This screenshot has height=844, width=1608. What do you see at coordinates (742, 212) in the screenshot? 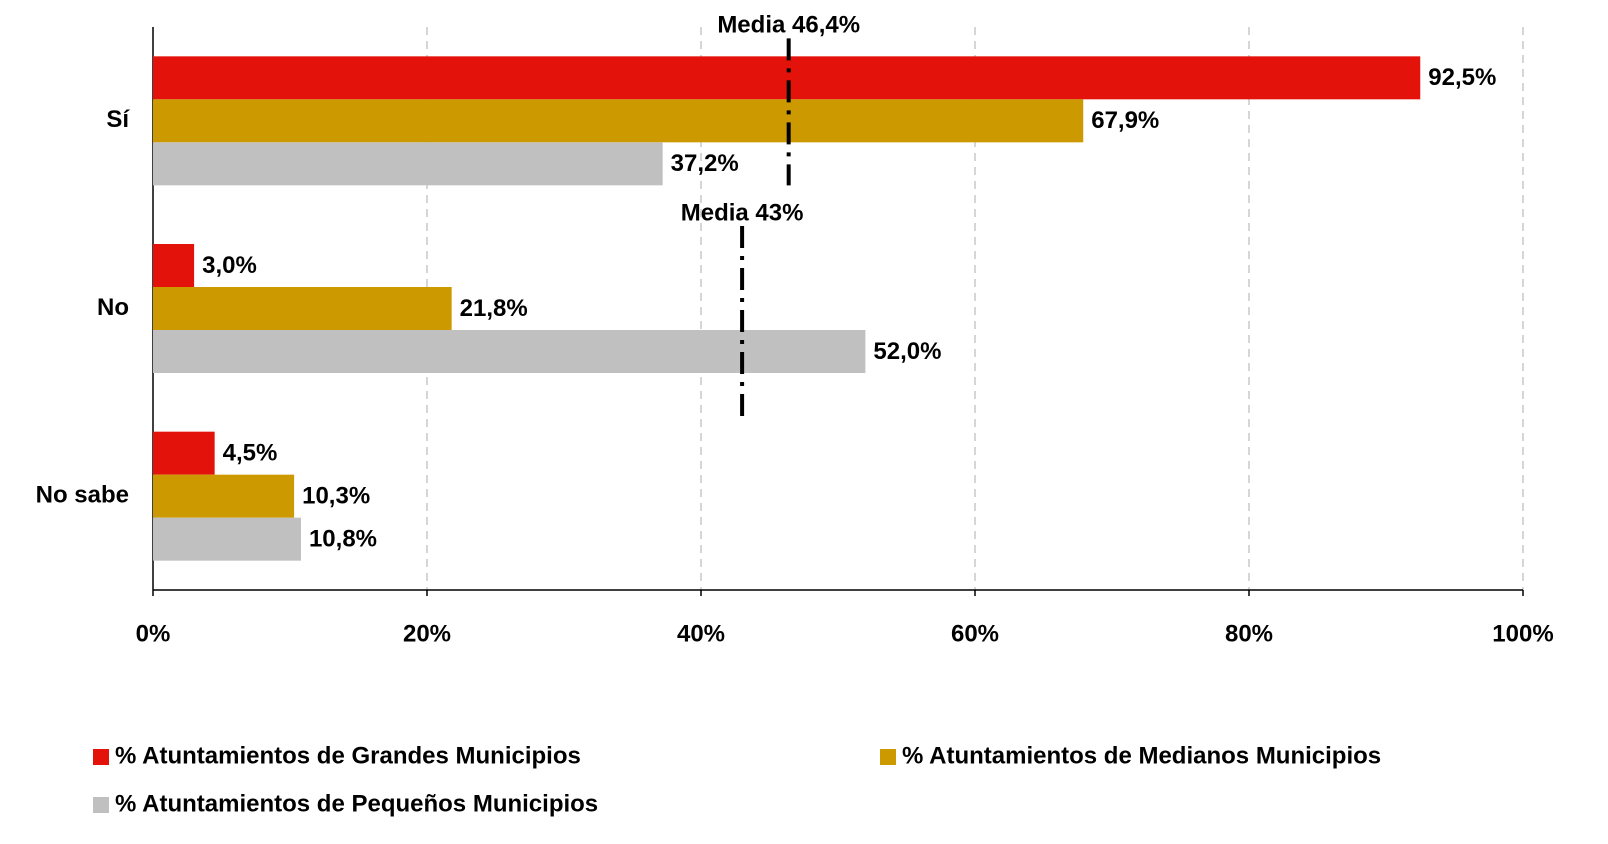
I see `annotation: Media 43%` at bounding box center [742, 212].